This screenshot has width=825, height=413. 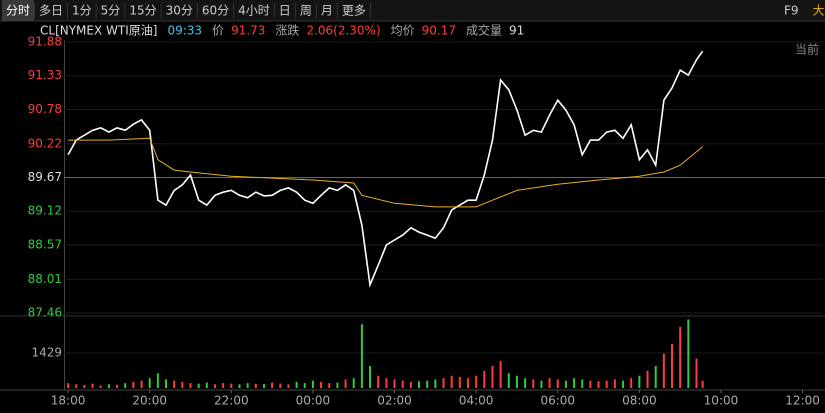 I want to click on quote-avg: 90.17, so click(x=439, y=31).